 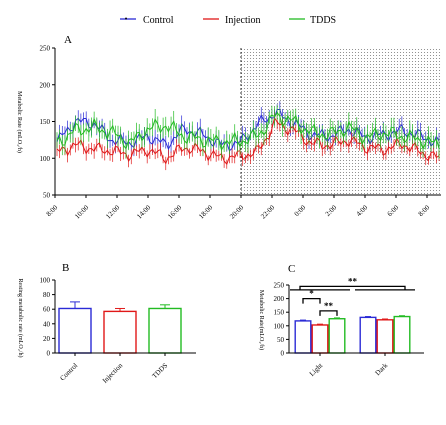 What do you see at coordinates (402, 334) in the screenshot?
I see `bar-dark-tdds` at bounding box center [402, 334].